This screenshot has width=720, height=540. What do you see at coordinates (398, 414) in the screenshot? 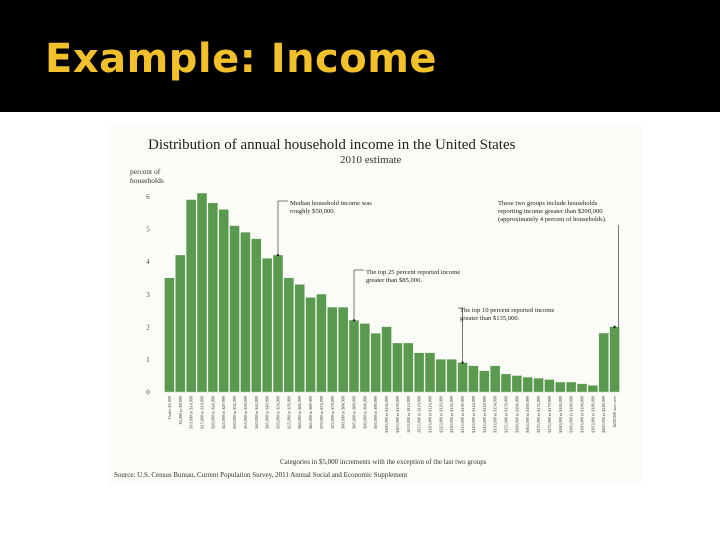
I see `x-tick-label: $105,000 to $109,999` at bounding box center [398, 414].